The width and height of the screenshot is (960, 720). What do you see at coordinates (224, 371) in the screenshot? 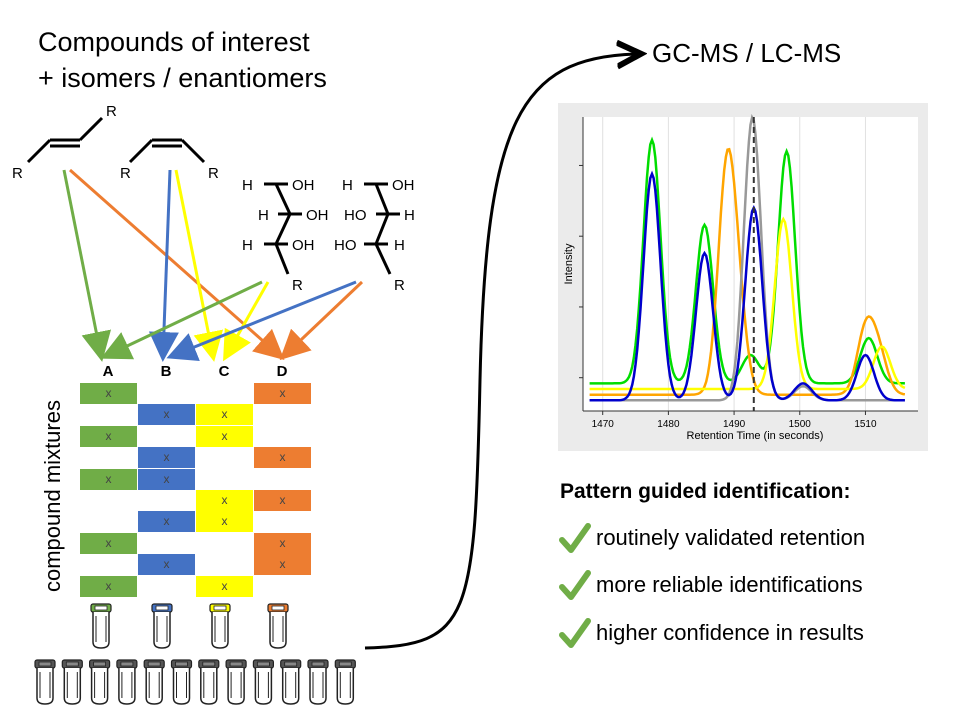
I see `column-label-c: C` at bounding box center [224, 371].